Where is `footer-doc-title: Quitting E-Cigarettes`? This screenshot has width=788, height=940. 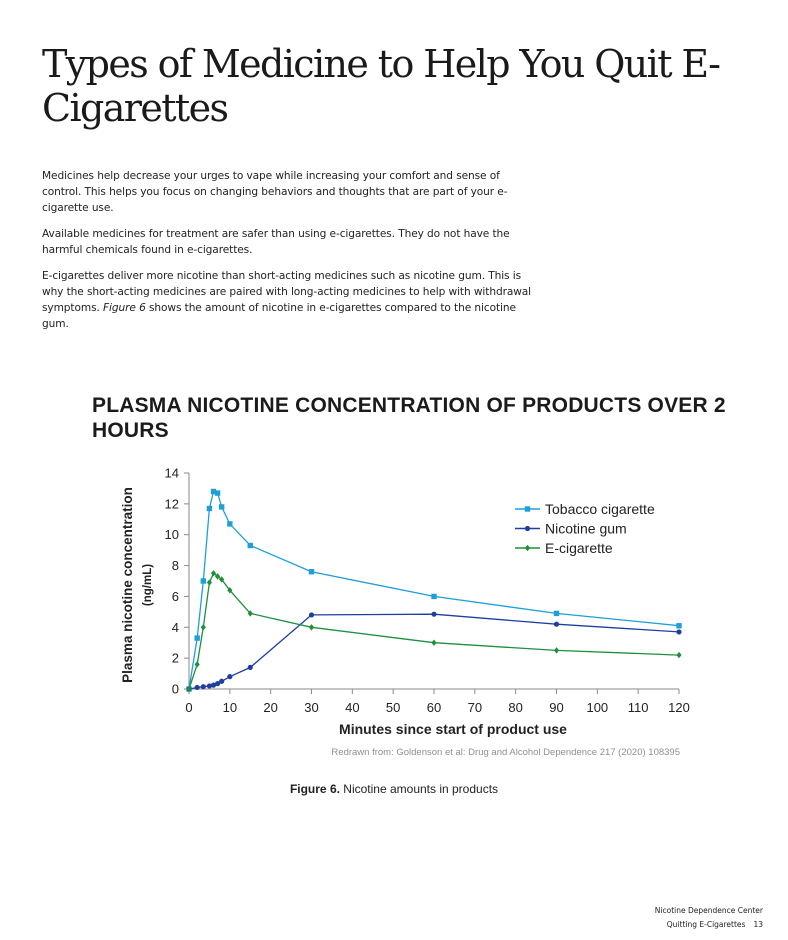
footer-doc-title: Quitting E-Cigarettes is located at coordinates (706, 924).